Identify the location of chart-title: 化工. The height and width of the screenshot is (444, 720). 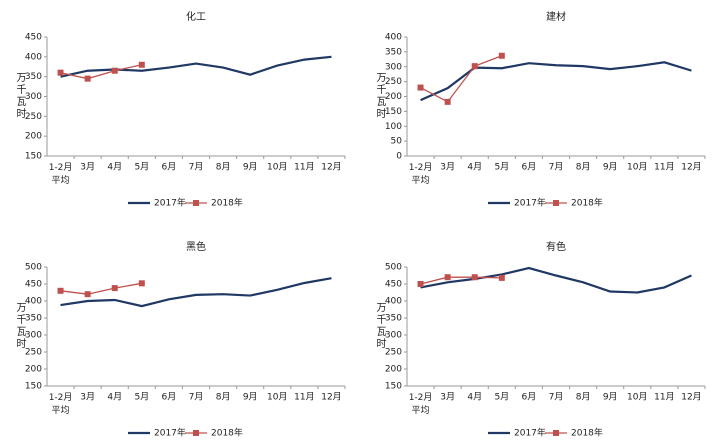
(196, 16).